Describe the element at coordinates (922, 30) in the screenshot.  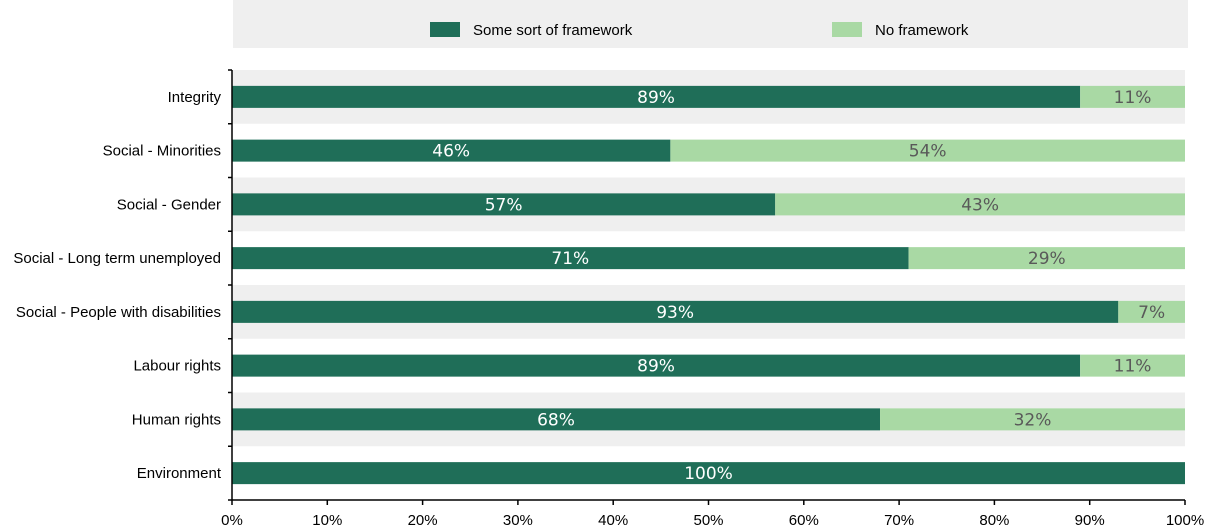
I see `legend-label-2: No framework` at that location.